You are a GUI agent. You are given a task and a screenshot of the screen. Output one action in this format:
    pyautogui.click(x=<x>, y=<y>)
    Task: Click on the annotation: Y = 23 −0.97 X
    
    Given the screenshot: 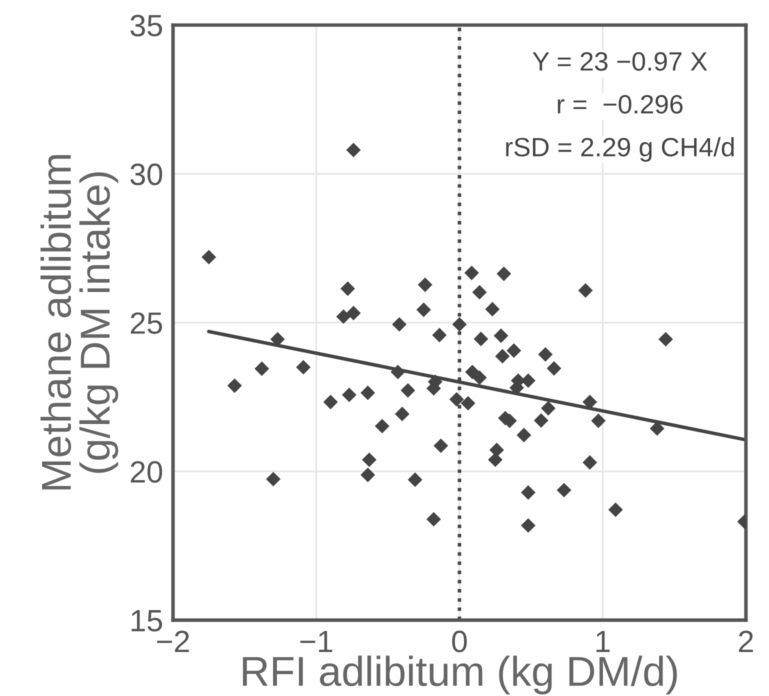 What is the action you would take?
    pyautogui.click(x=620, y=61)
    